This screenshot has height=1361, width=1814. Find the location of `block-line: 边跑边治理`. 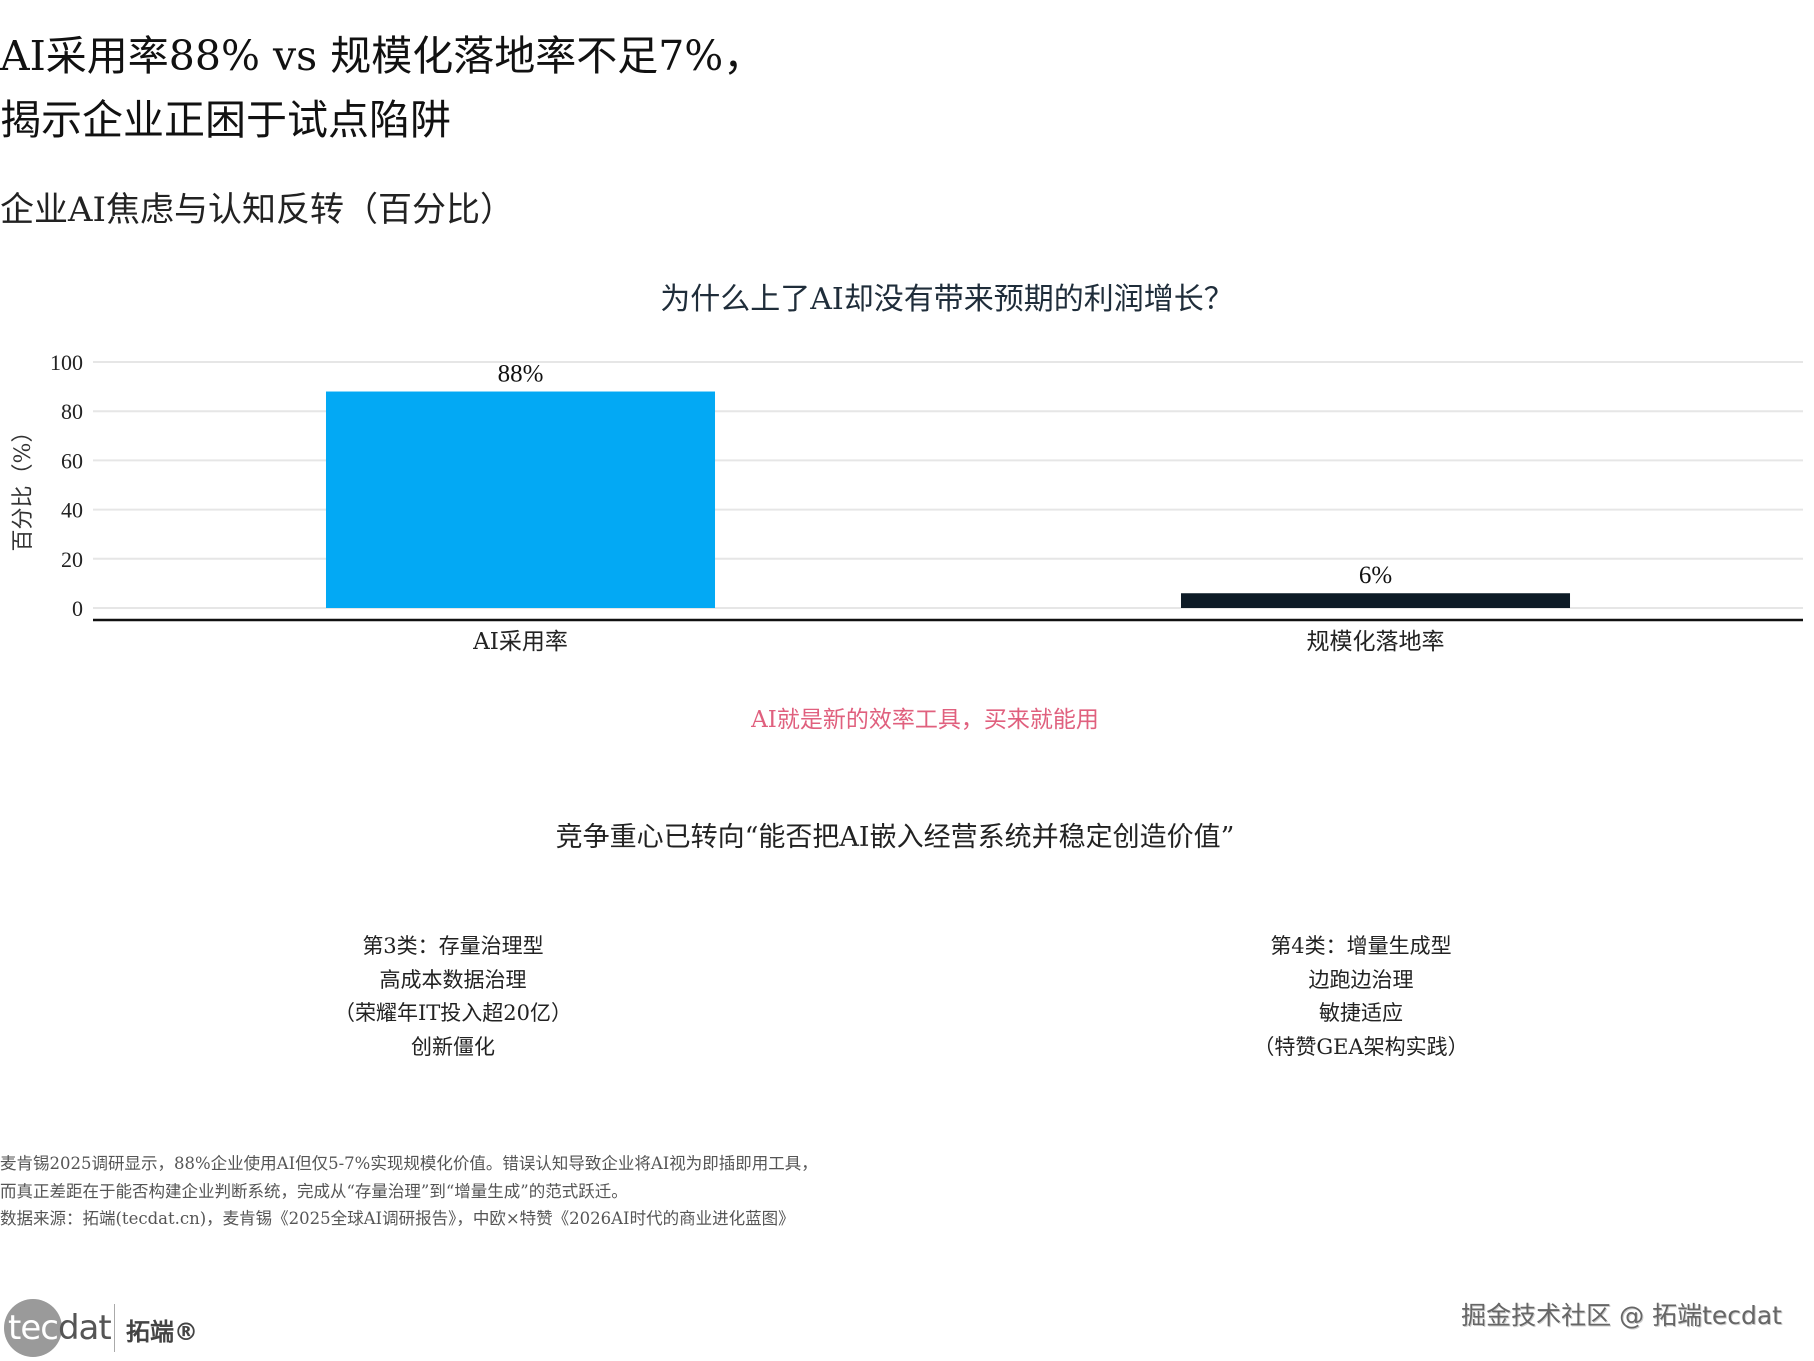

block-line: 边跑边治理 is located at coordinates (1361, 979).